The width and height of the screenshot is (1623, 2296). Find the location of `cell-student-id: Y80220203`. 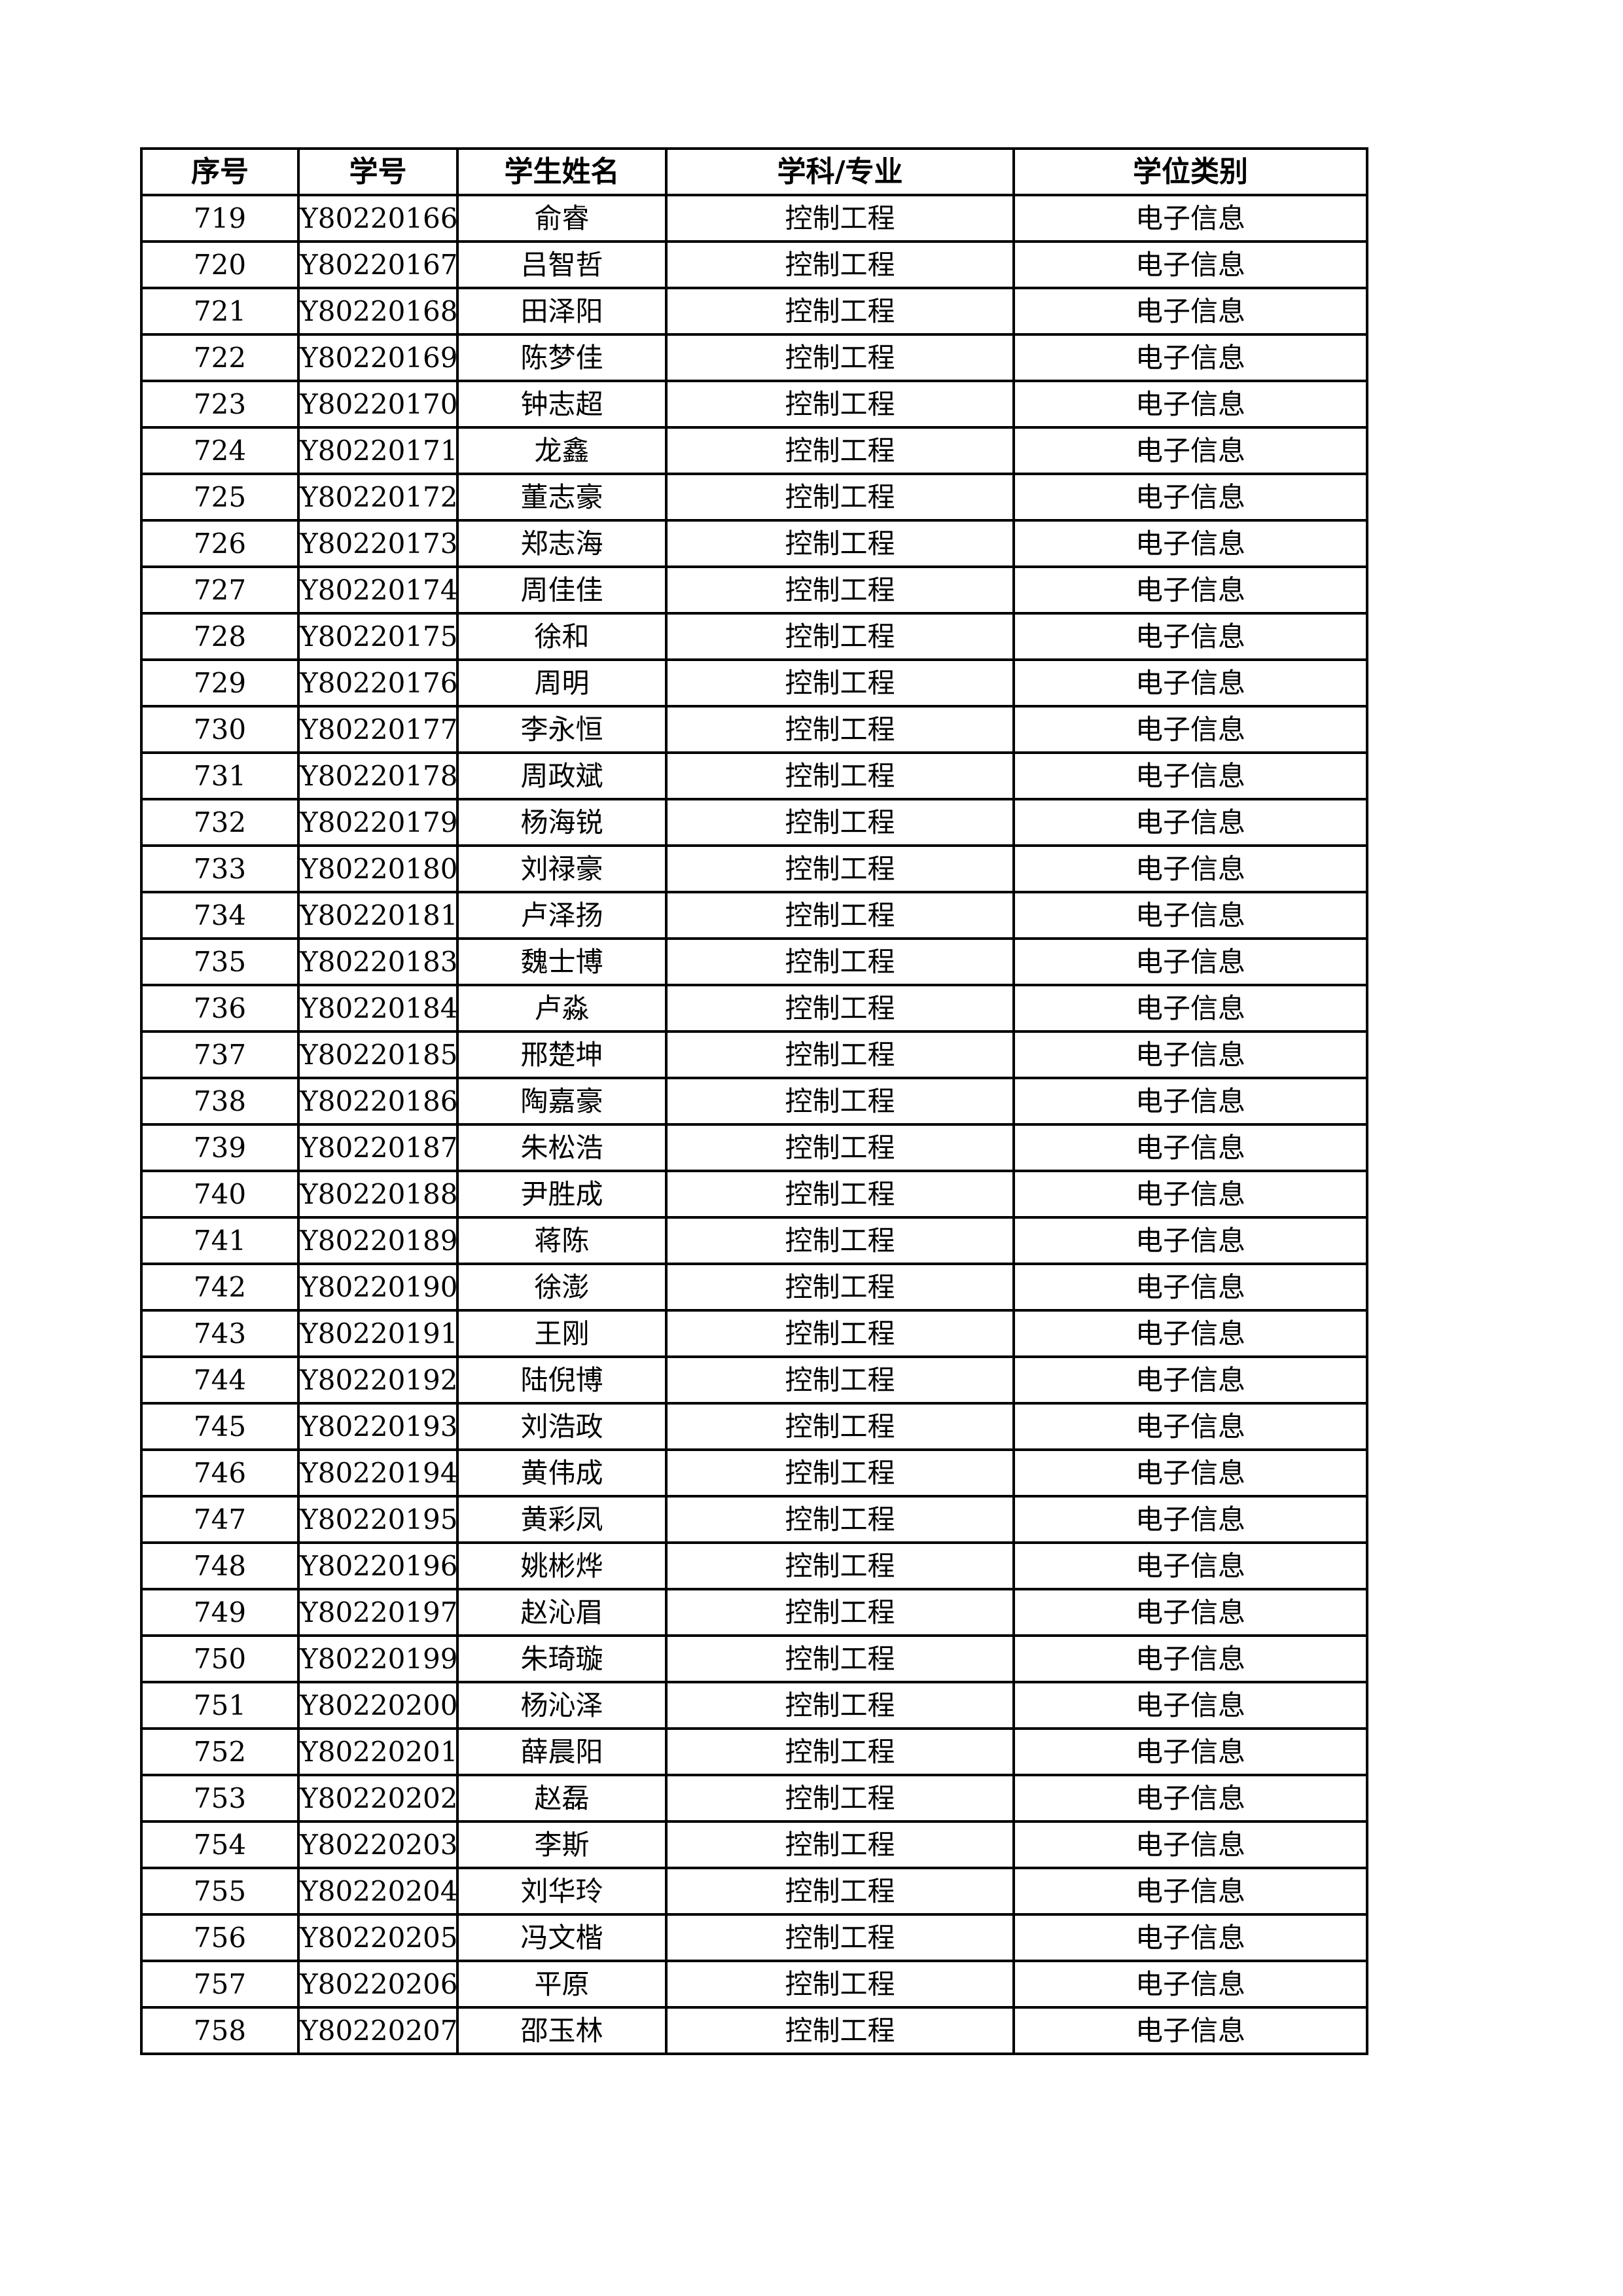

cell-student-id: Y80220203 is located at coordinates (378, 1844).